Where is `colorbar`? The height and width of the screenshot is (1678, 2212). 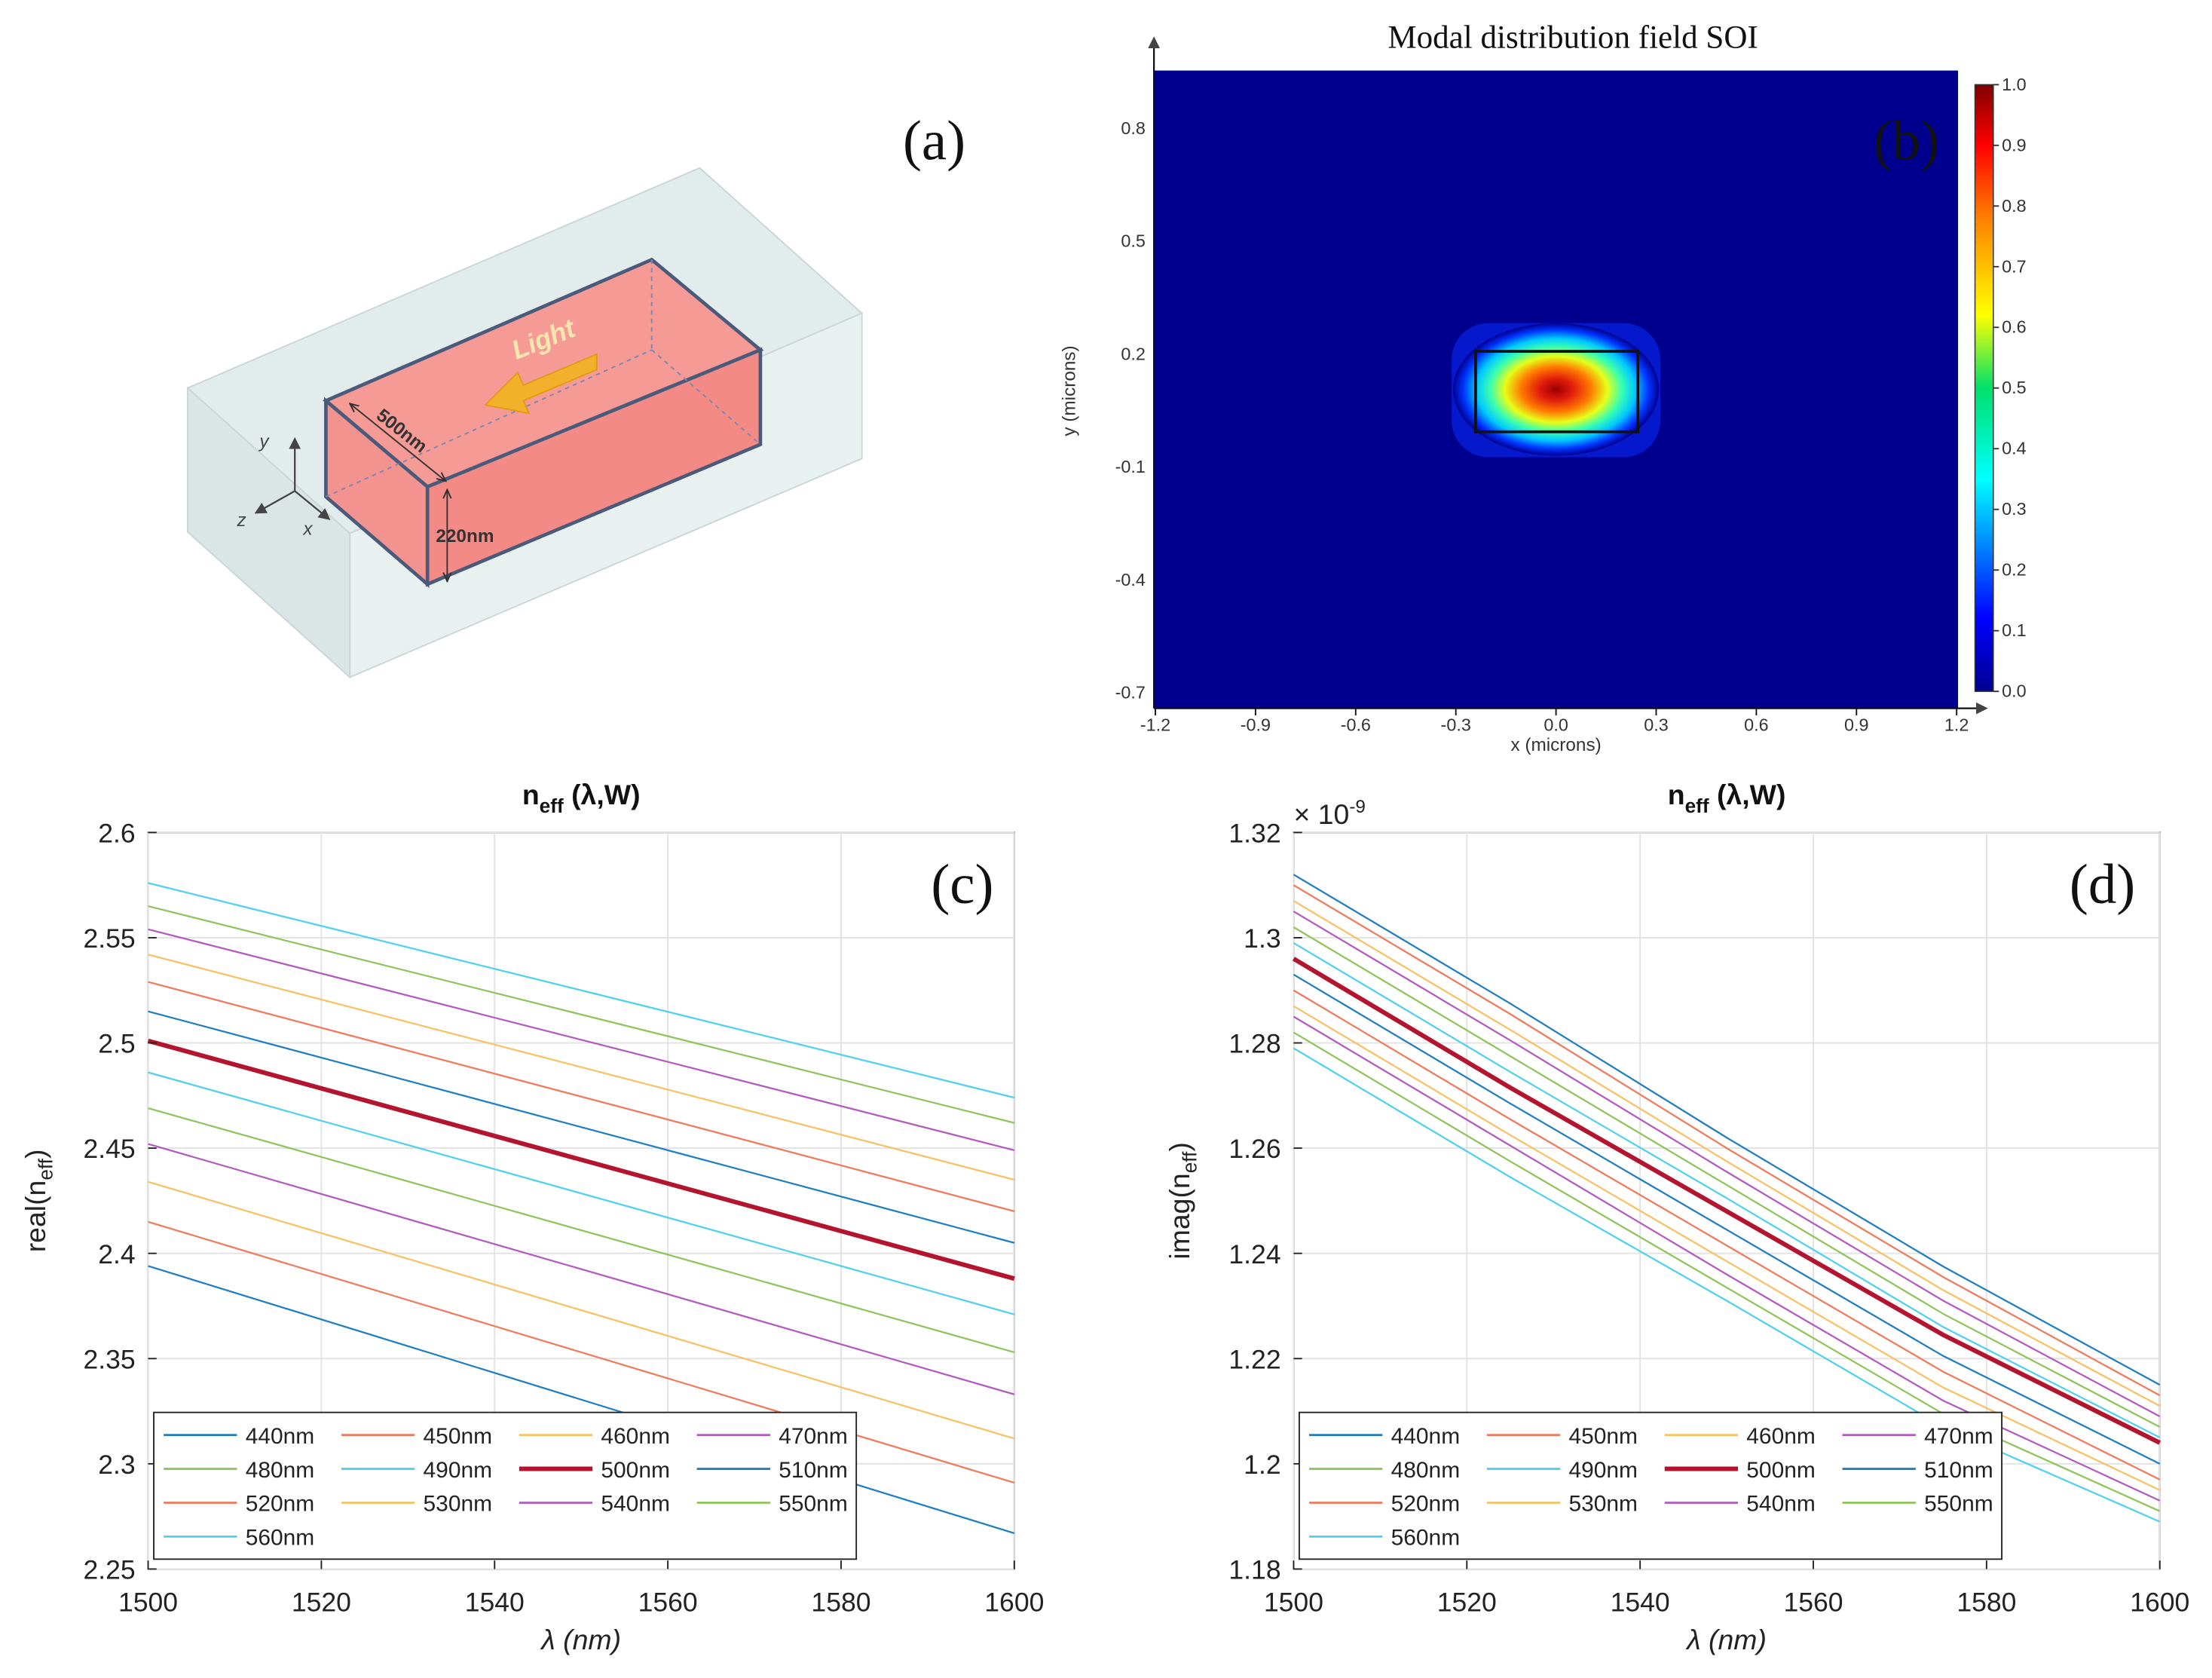 colorbar is located at coordinates (1984, 388).